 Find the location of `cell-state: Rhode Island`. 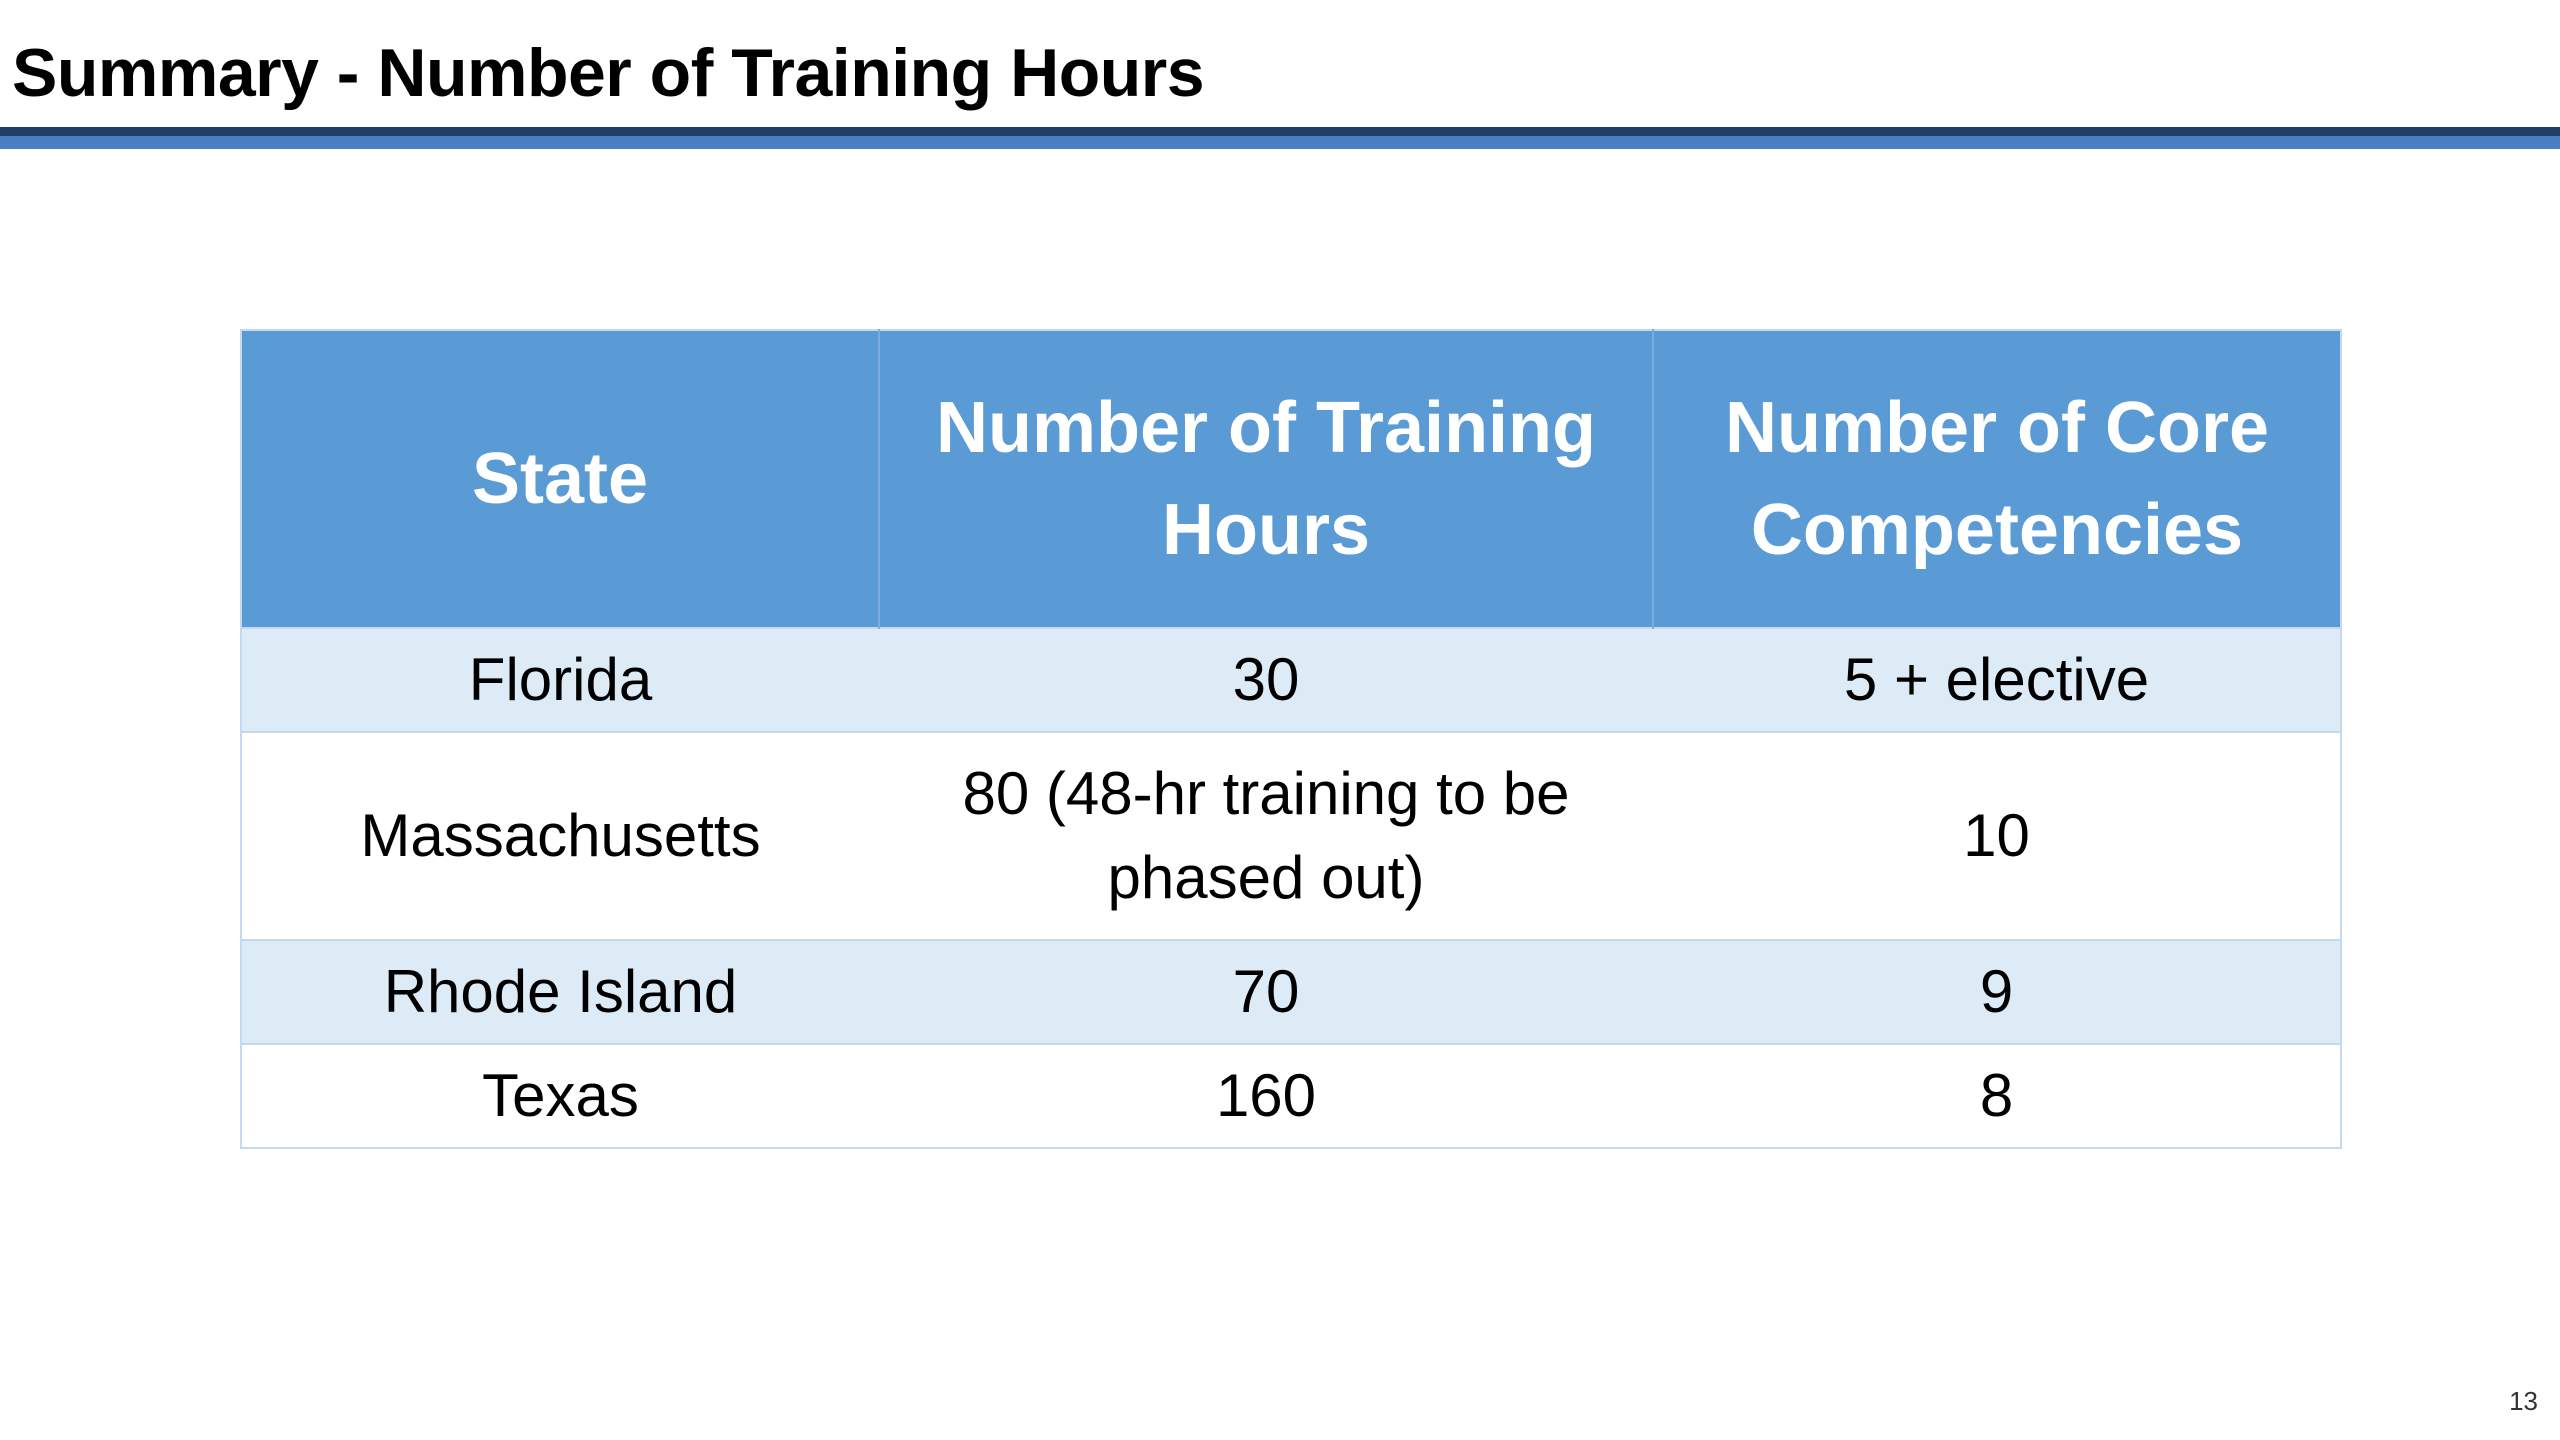

cell-state: Rhode Island is located at coordinates (560, 991).